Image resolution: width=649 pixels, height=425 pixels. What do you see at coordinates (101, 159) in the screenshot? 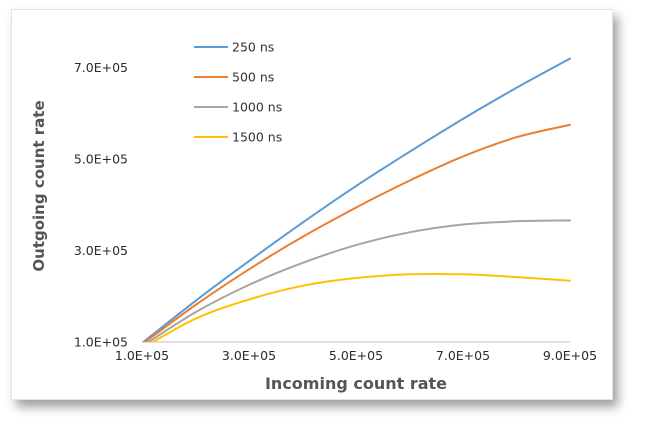
I see `y-tick-label: 5.0E+05` at bounding box center [101, 159].